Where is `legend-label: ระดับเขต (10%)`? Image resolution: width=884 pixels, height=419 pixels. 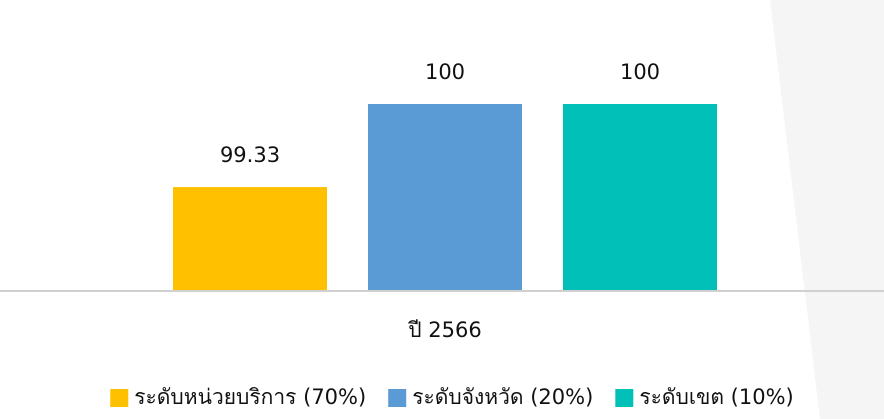 legend-label: ระดับเขต (10%) is located at coordinates (716, 397).